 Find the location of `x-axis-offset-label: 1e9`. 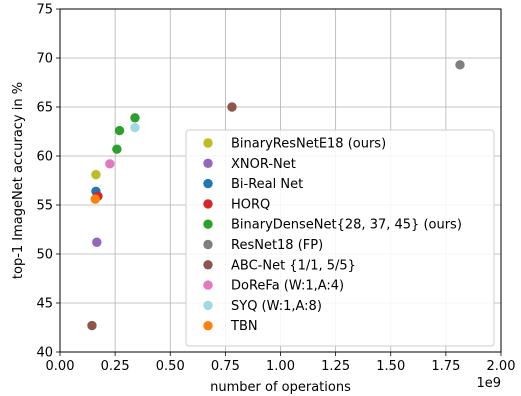

x-axis-offset-label: 1e9 is located at coordinates (488, 383).